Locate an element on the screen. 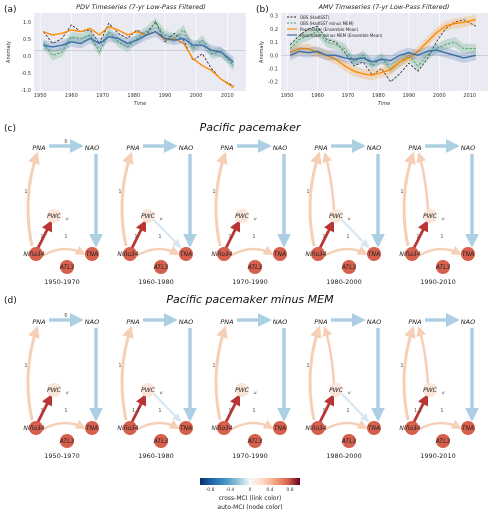 This screenshot has width=500, height=518. node-label-pwc: PWC is located at coordinates (54, 216).